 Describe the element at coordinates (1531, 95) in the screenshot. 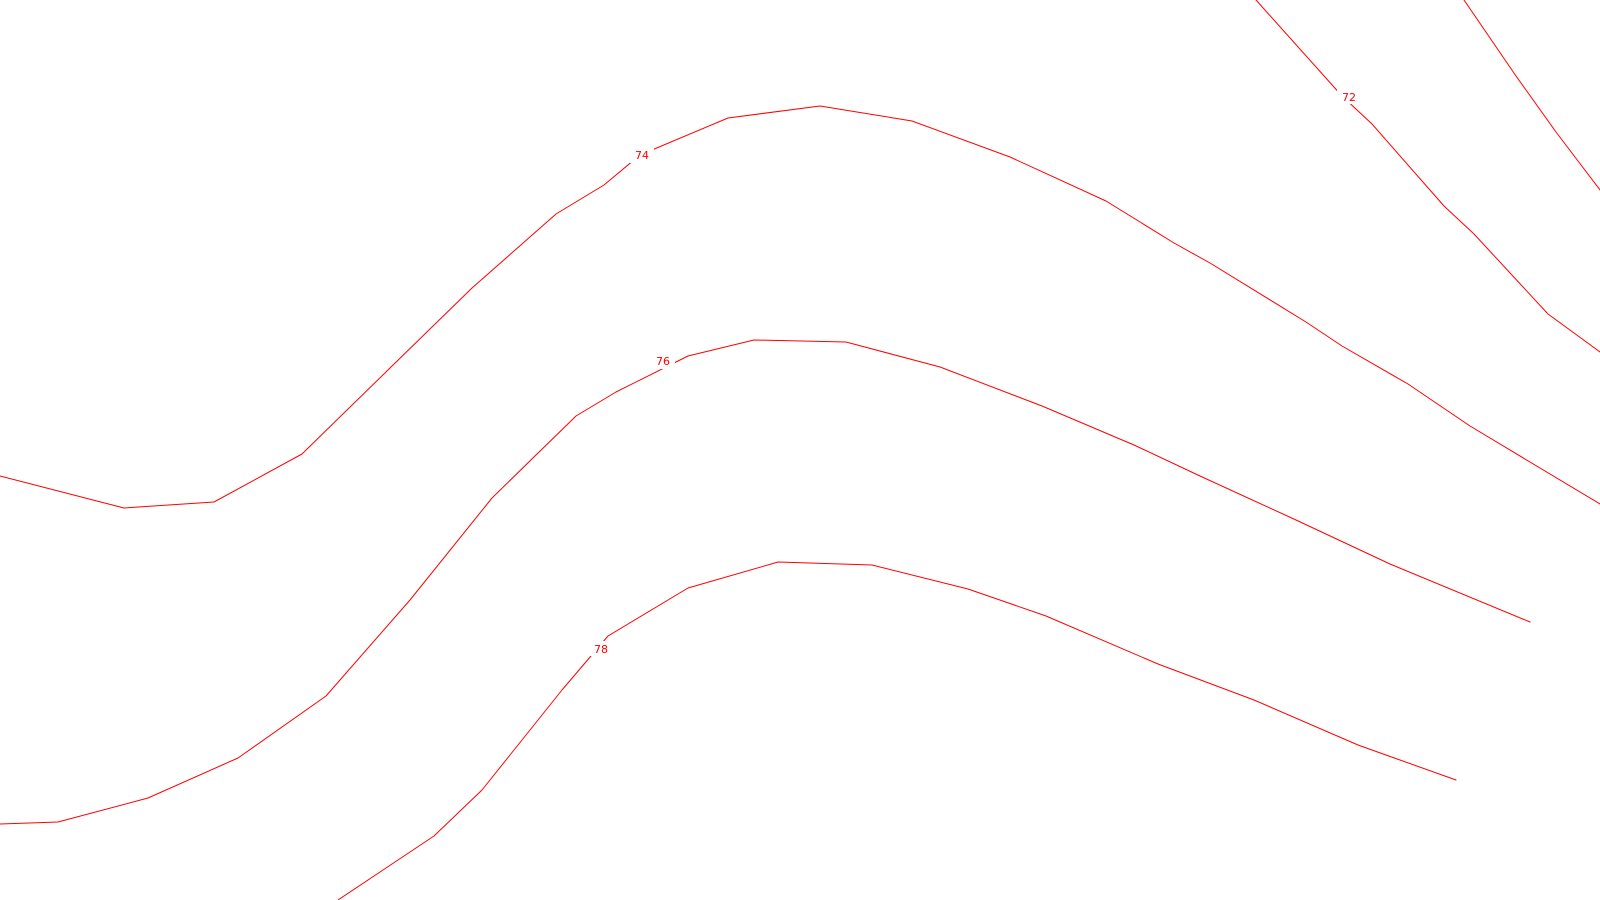

I see `contour-72-segment-b` at that location.